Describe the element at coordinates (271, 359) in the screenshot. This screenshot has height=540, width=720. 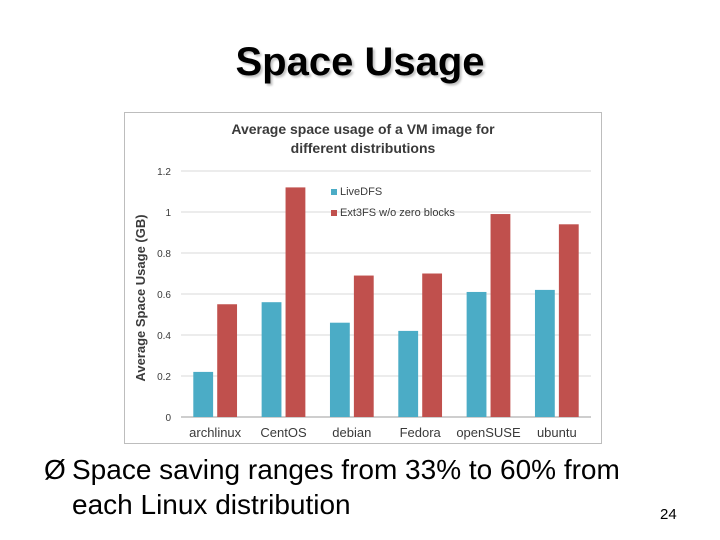
I see `bar-CentOS-livedfs` at that location.